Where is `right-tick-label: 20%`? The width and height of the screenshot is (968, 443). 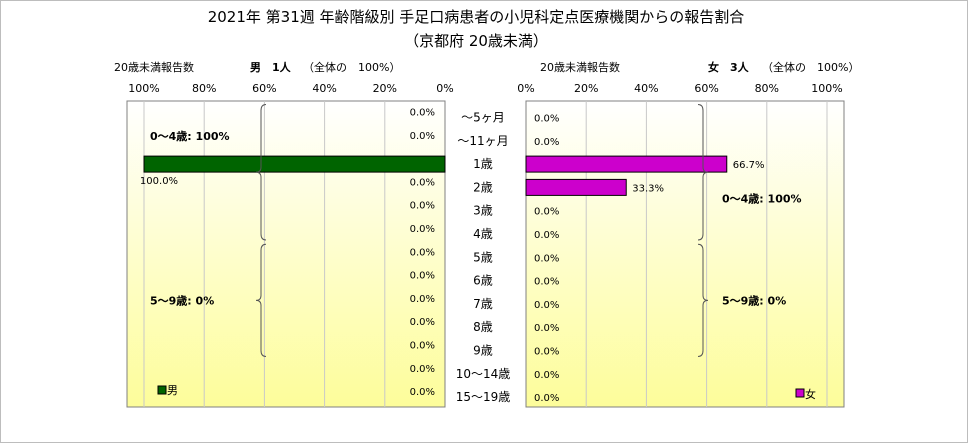
right-tick-label: 20% is located at coordinates (586, 88).